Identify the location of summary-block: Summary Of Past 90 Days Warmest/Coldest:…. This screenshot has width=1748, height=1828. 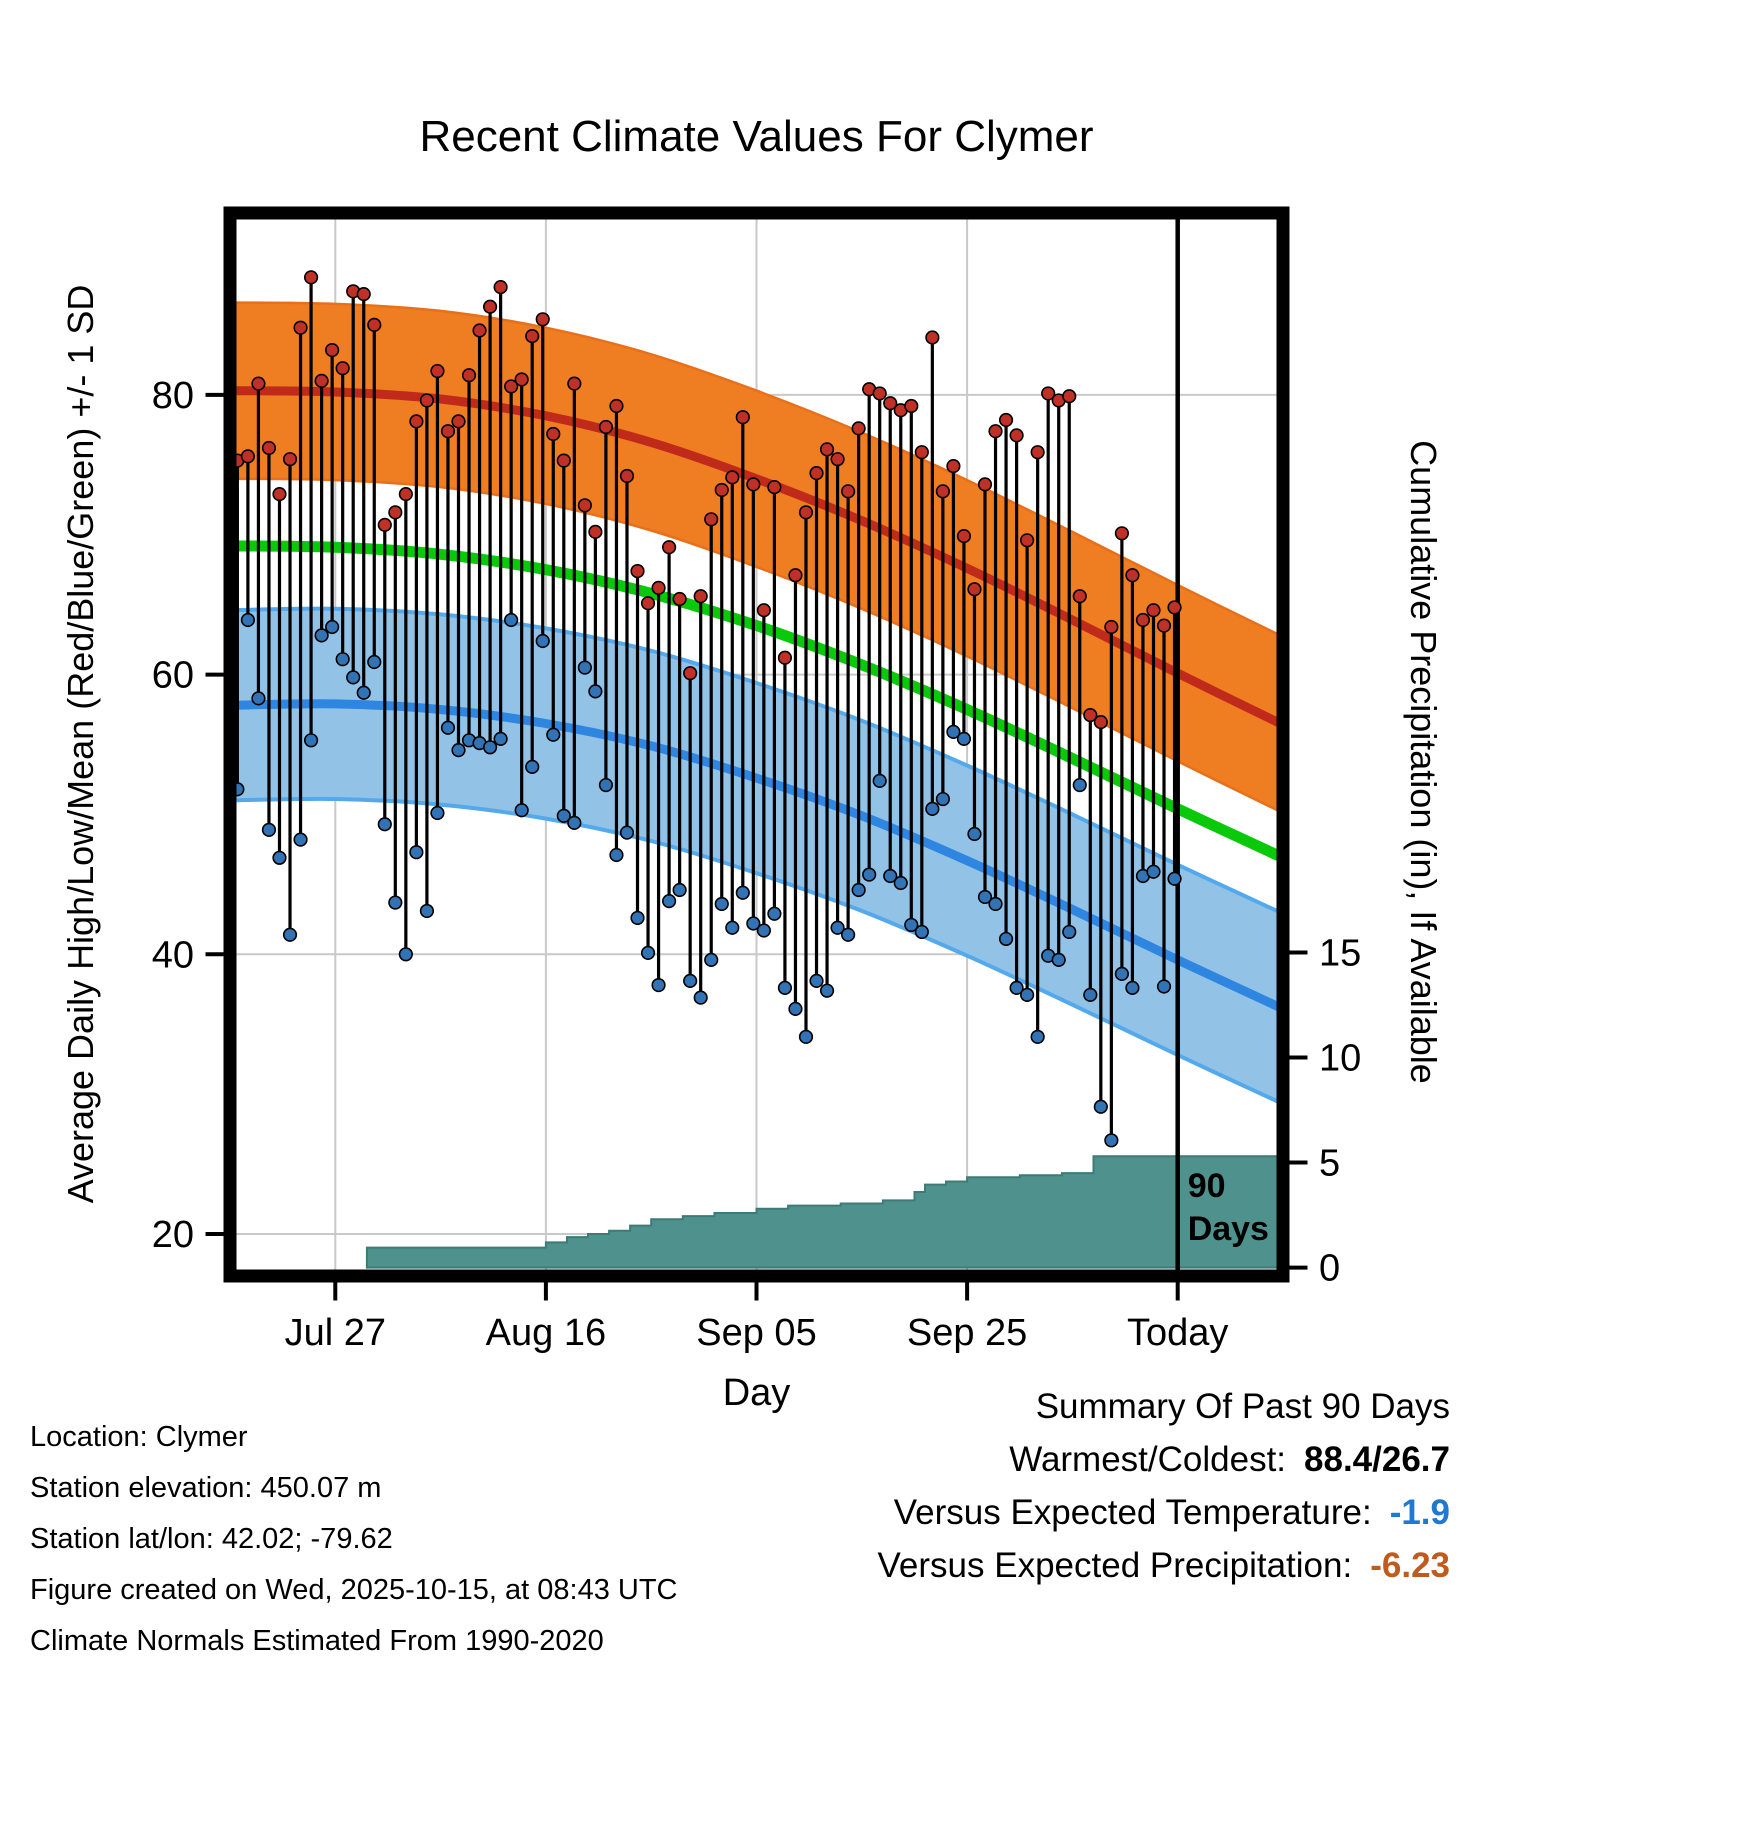
(1164, 1486).